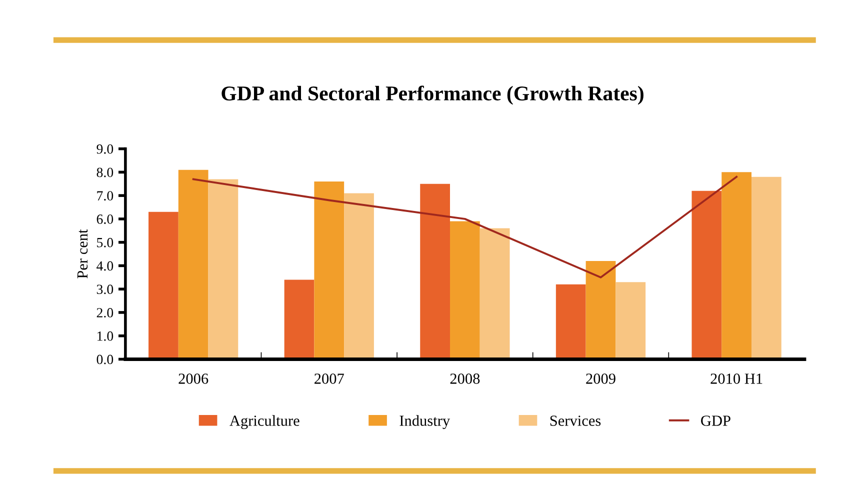 This screenshot has height=501, width=865. I want to click on line-series, so click(465, 227).